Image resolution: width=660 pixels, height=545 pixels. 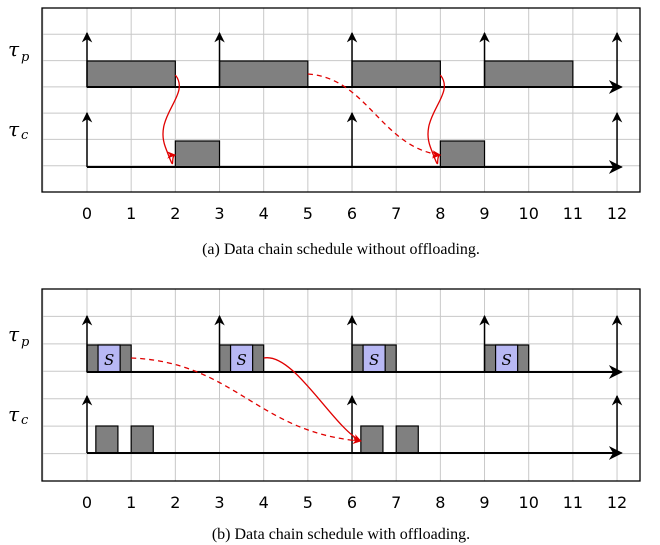 What do you see at coordinates (352, 502) in the screenshot?
I see `panel-b-tick-label: 6` at bounding box center [352, 502].